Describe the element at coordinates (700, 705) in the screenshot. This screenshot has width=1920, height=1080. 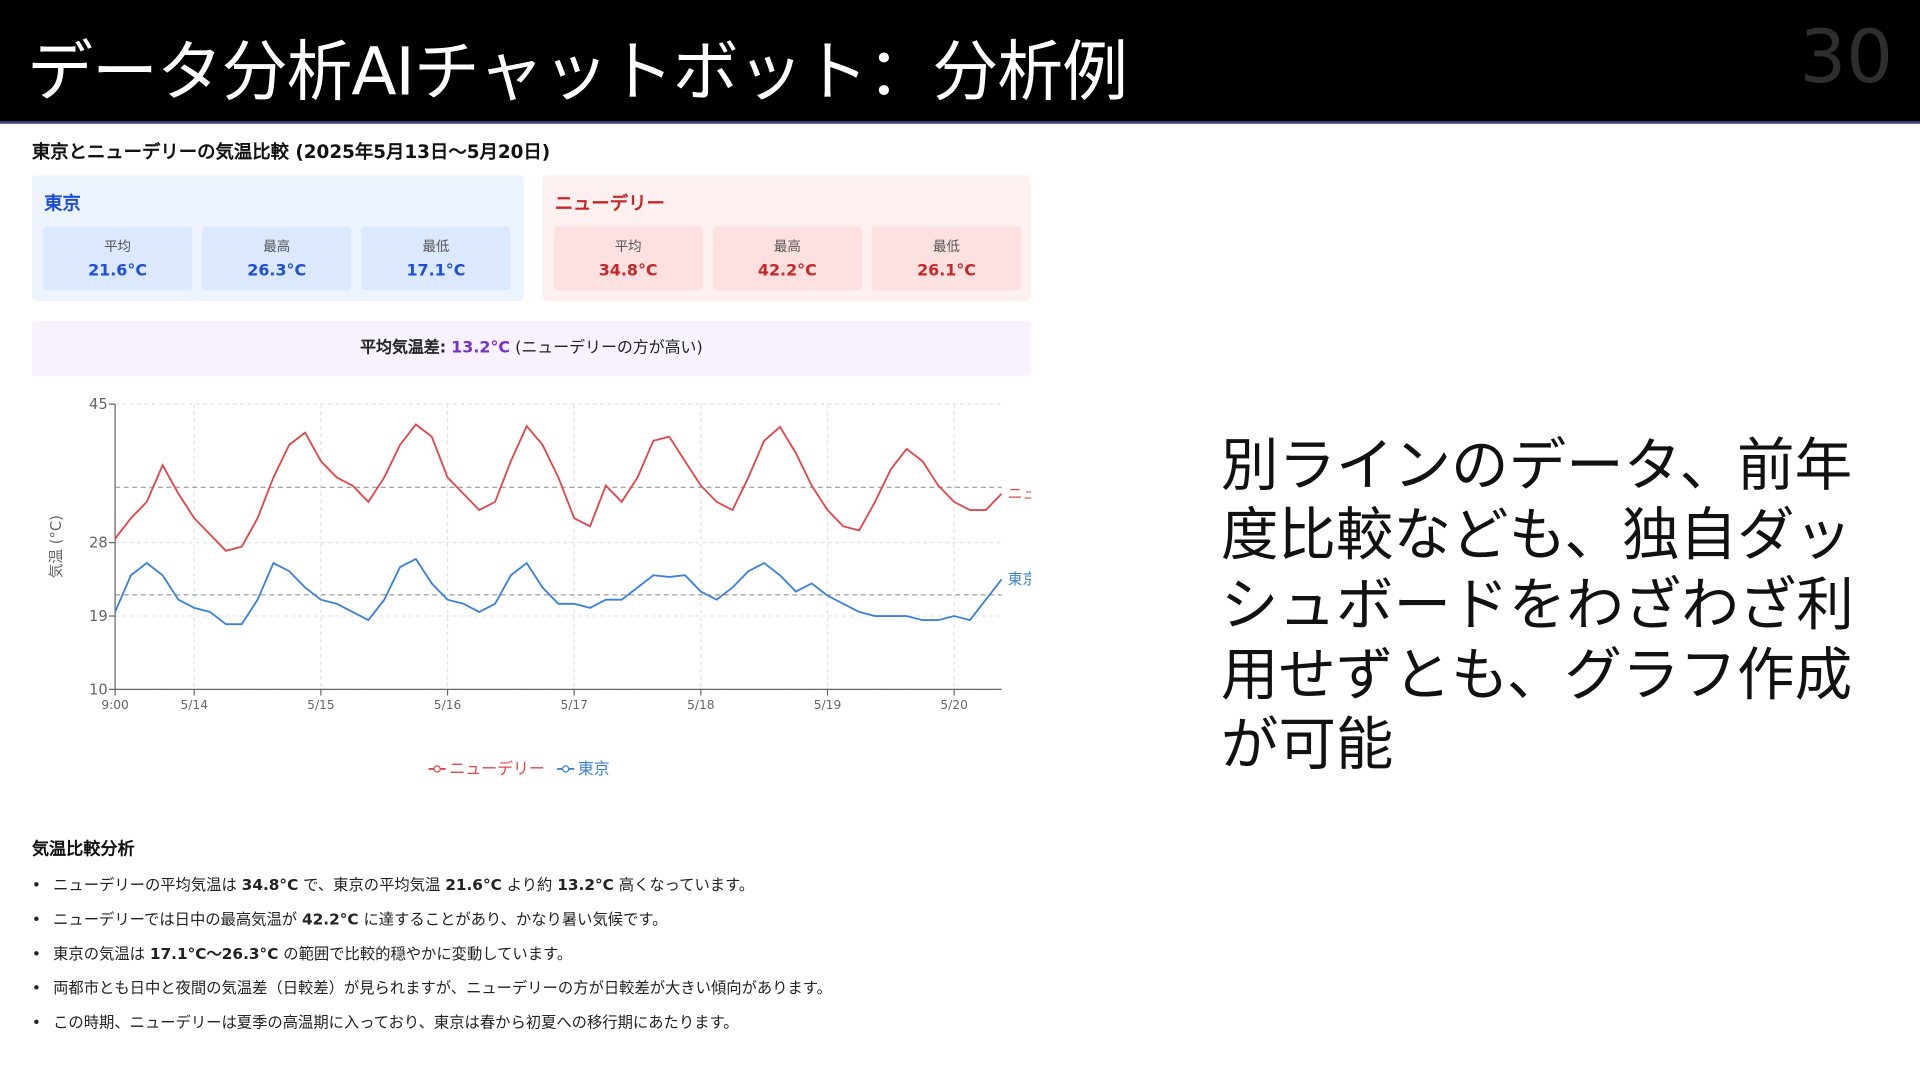
I see `x-tick-label: 5/18` at that location.